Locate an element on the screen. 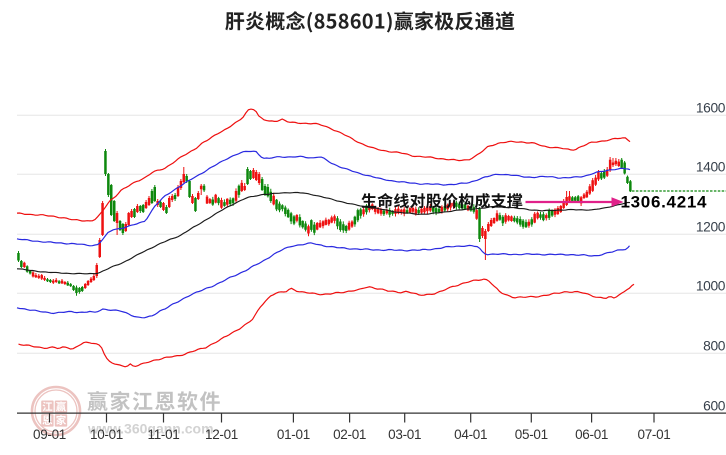 This screenshot has width=726, height=455. svg-text: 01-01 is located at coordinates (293, 434).